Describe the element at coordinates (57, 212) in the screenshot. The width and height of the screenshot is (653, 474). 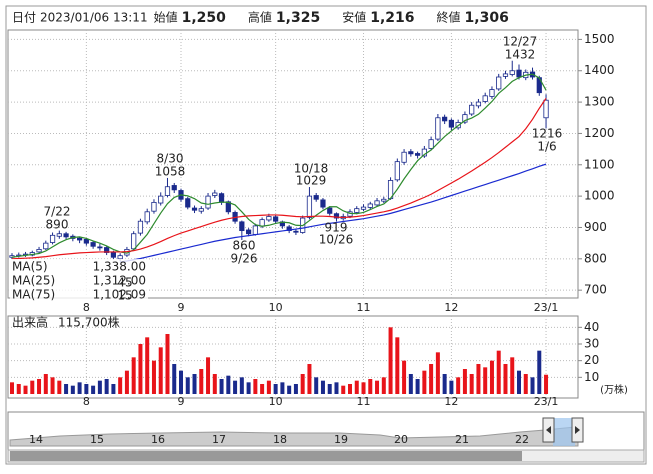
I see `annotation-date: 7/22` at that location.